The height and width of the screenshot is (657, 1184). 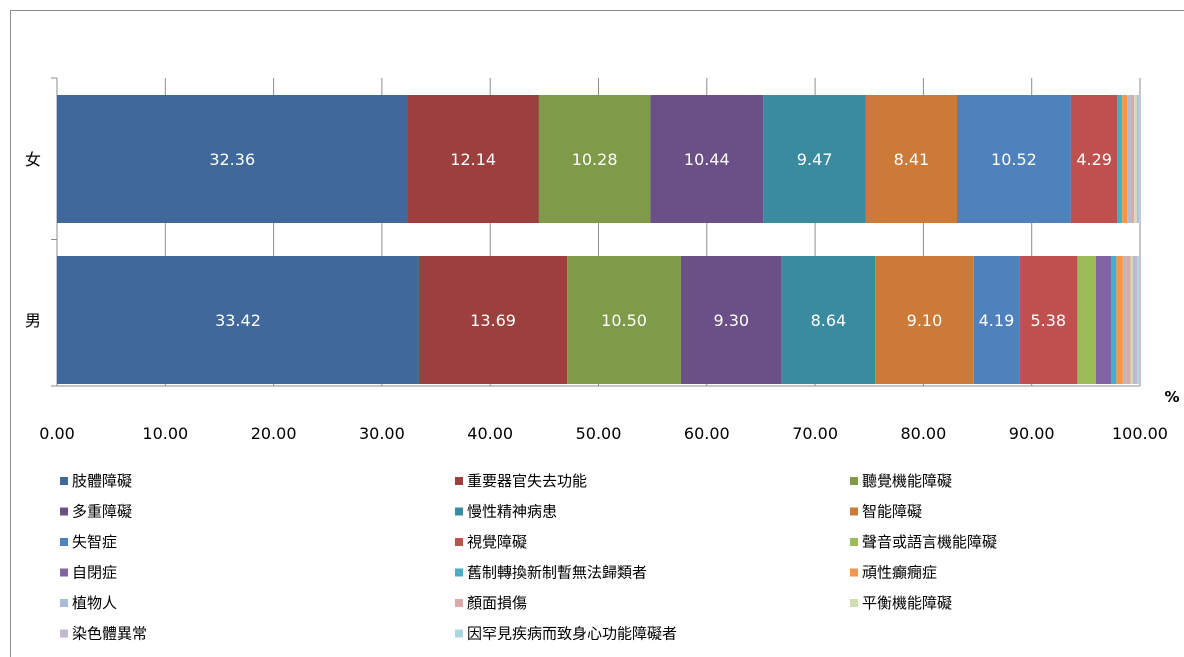 I want to click on legend-label: 失智症, so click(x=94, y=542).